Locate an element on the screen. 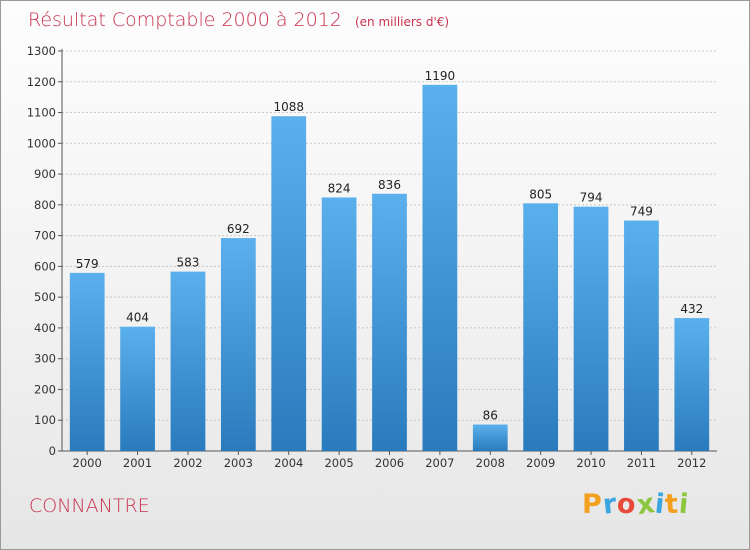 Image resolution: width=750 pixels, height=550 pixels. x-tick-label-2006: 2006 is located at coordinates (389, 463).